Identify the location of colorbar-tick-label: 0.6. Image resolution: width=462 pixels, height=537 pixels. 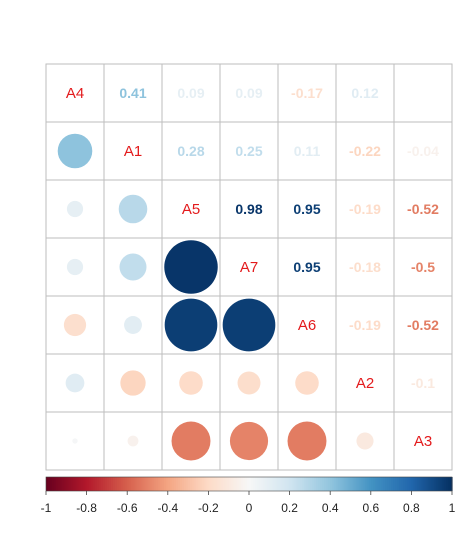
(370, 508).